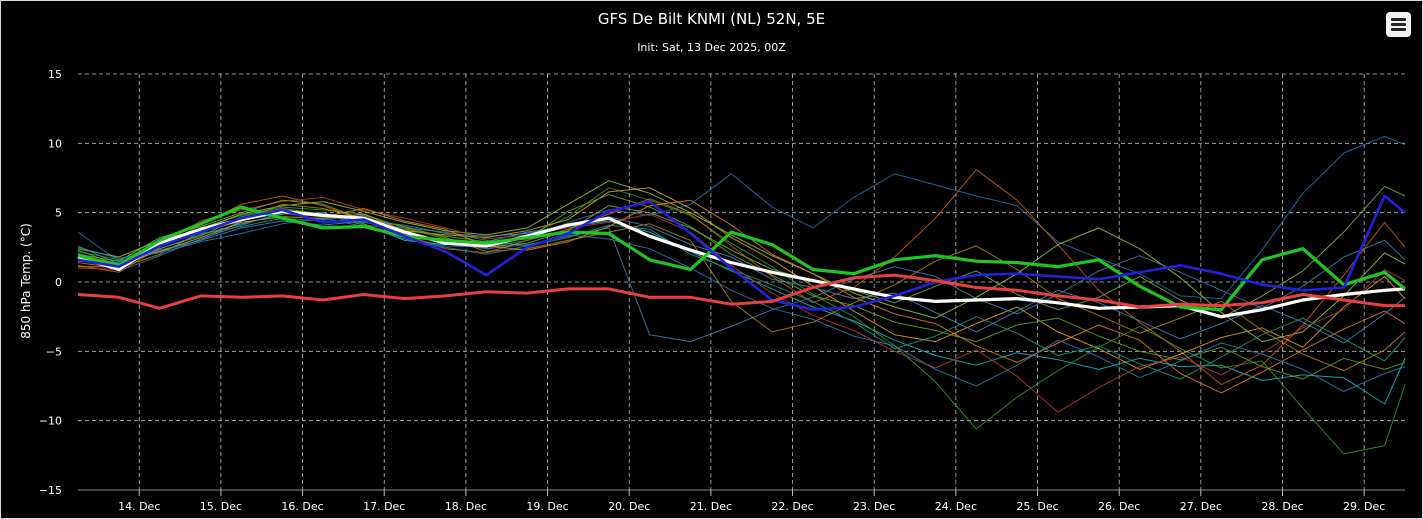 The width and height of the screenshot is (1423, 519). What do you see at coordinates (741, 291) in the screenshot?
I see `series-line-climatology` at bounding box center [741, 291].